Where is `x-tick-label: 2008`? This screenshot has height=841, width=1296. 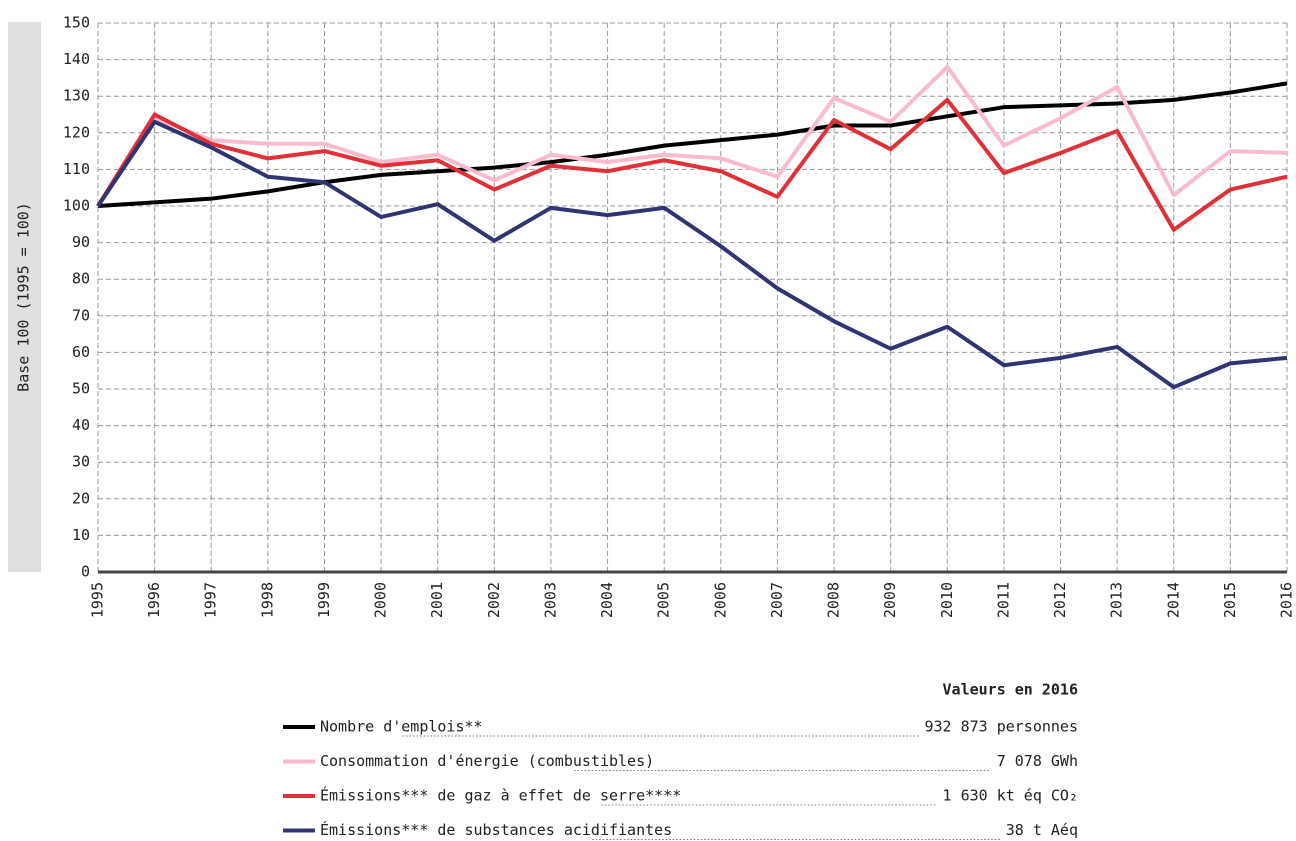
x-tick-label: 2008 is located at coordinates (834, 600).